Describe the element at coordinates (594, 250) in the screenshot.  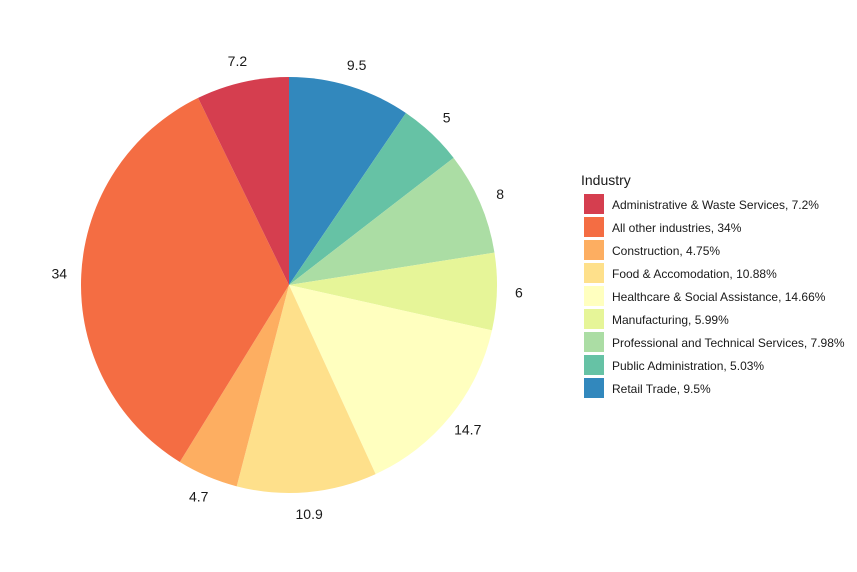
I see `legend-swatch-construction` at that location.